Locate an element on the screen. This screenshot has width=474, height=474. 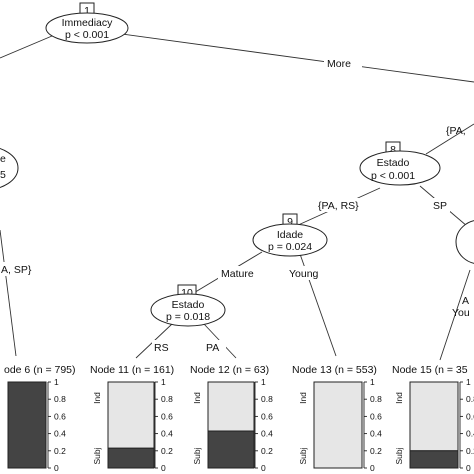
inner-node-9: 9 Idade p = 0.024 is located at coordinates (290, 235).